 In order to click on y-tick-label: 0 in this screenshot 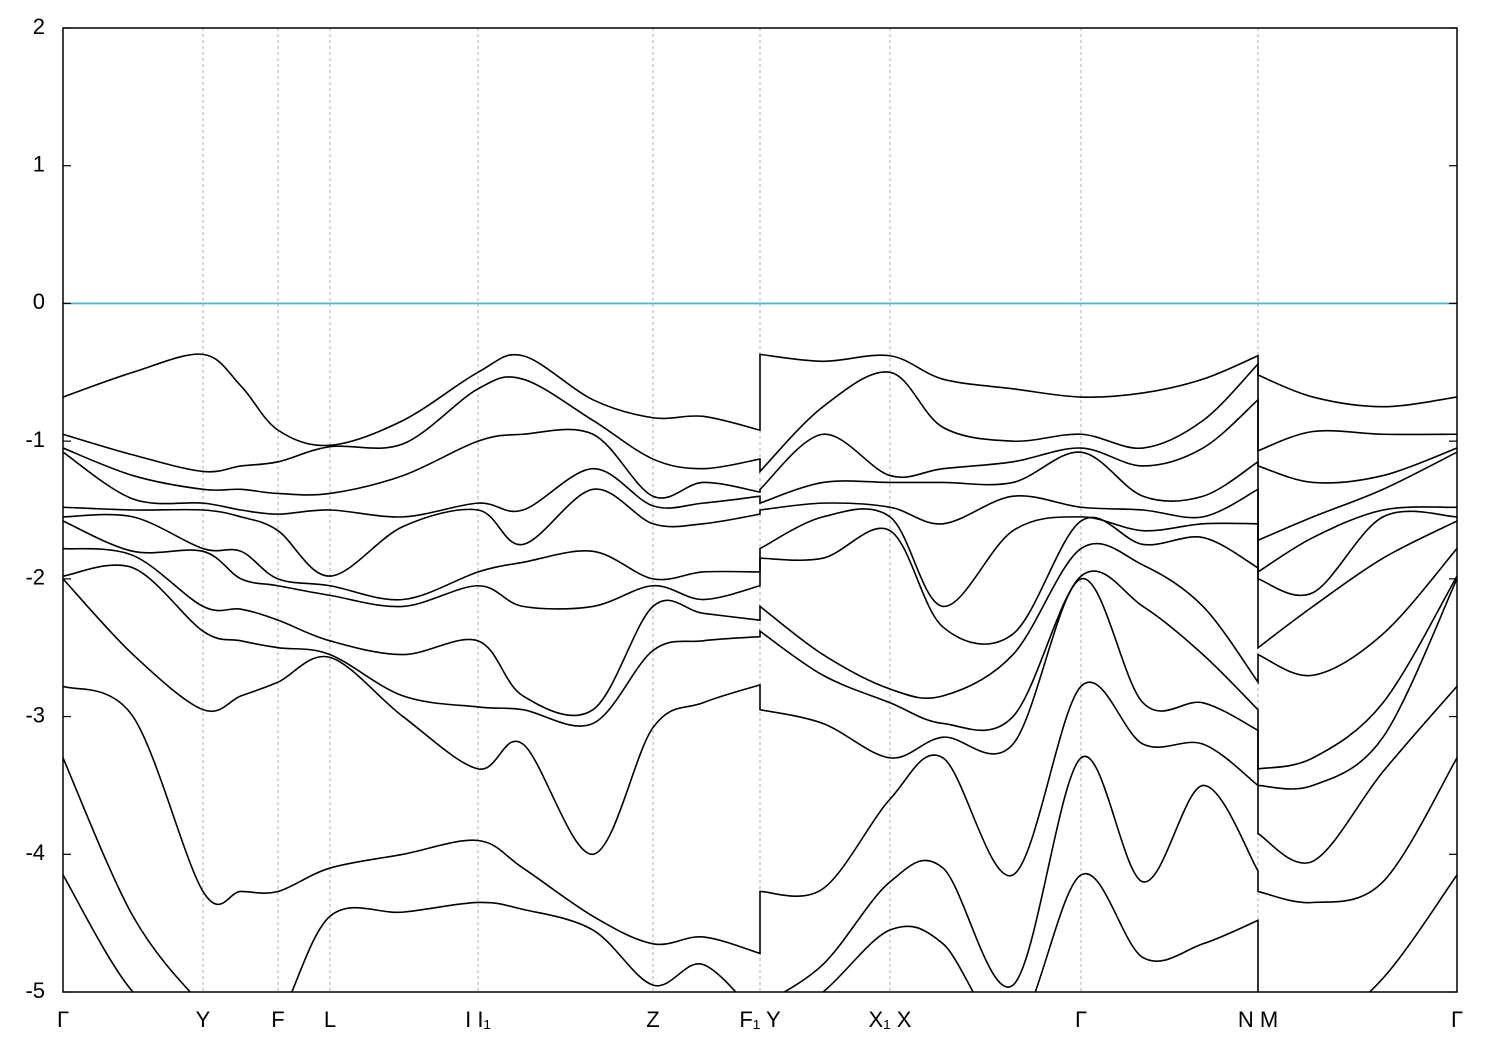, I will do `click(39, 301)`.